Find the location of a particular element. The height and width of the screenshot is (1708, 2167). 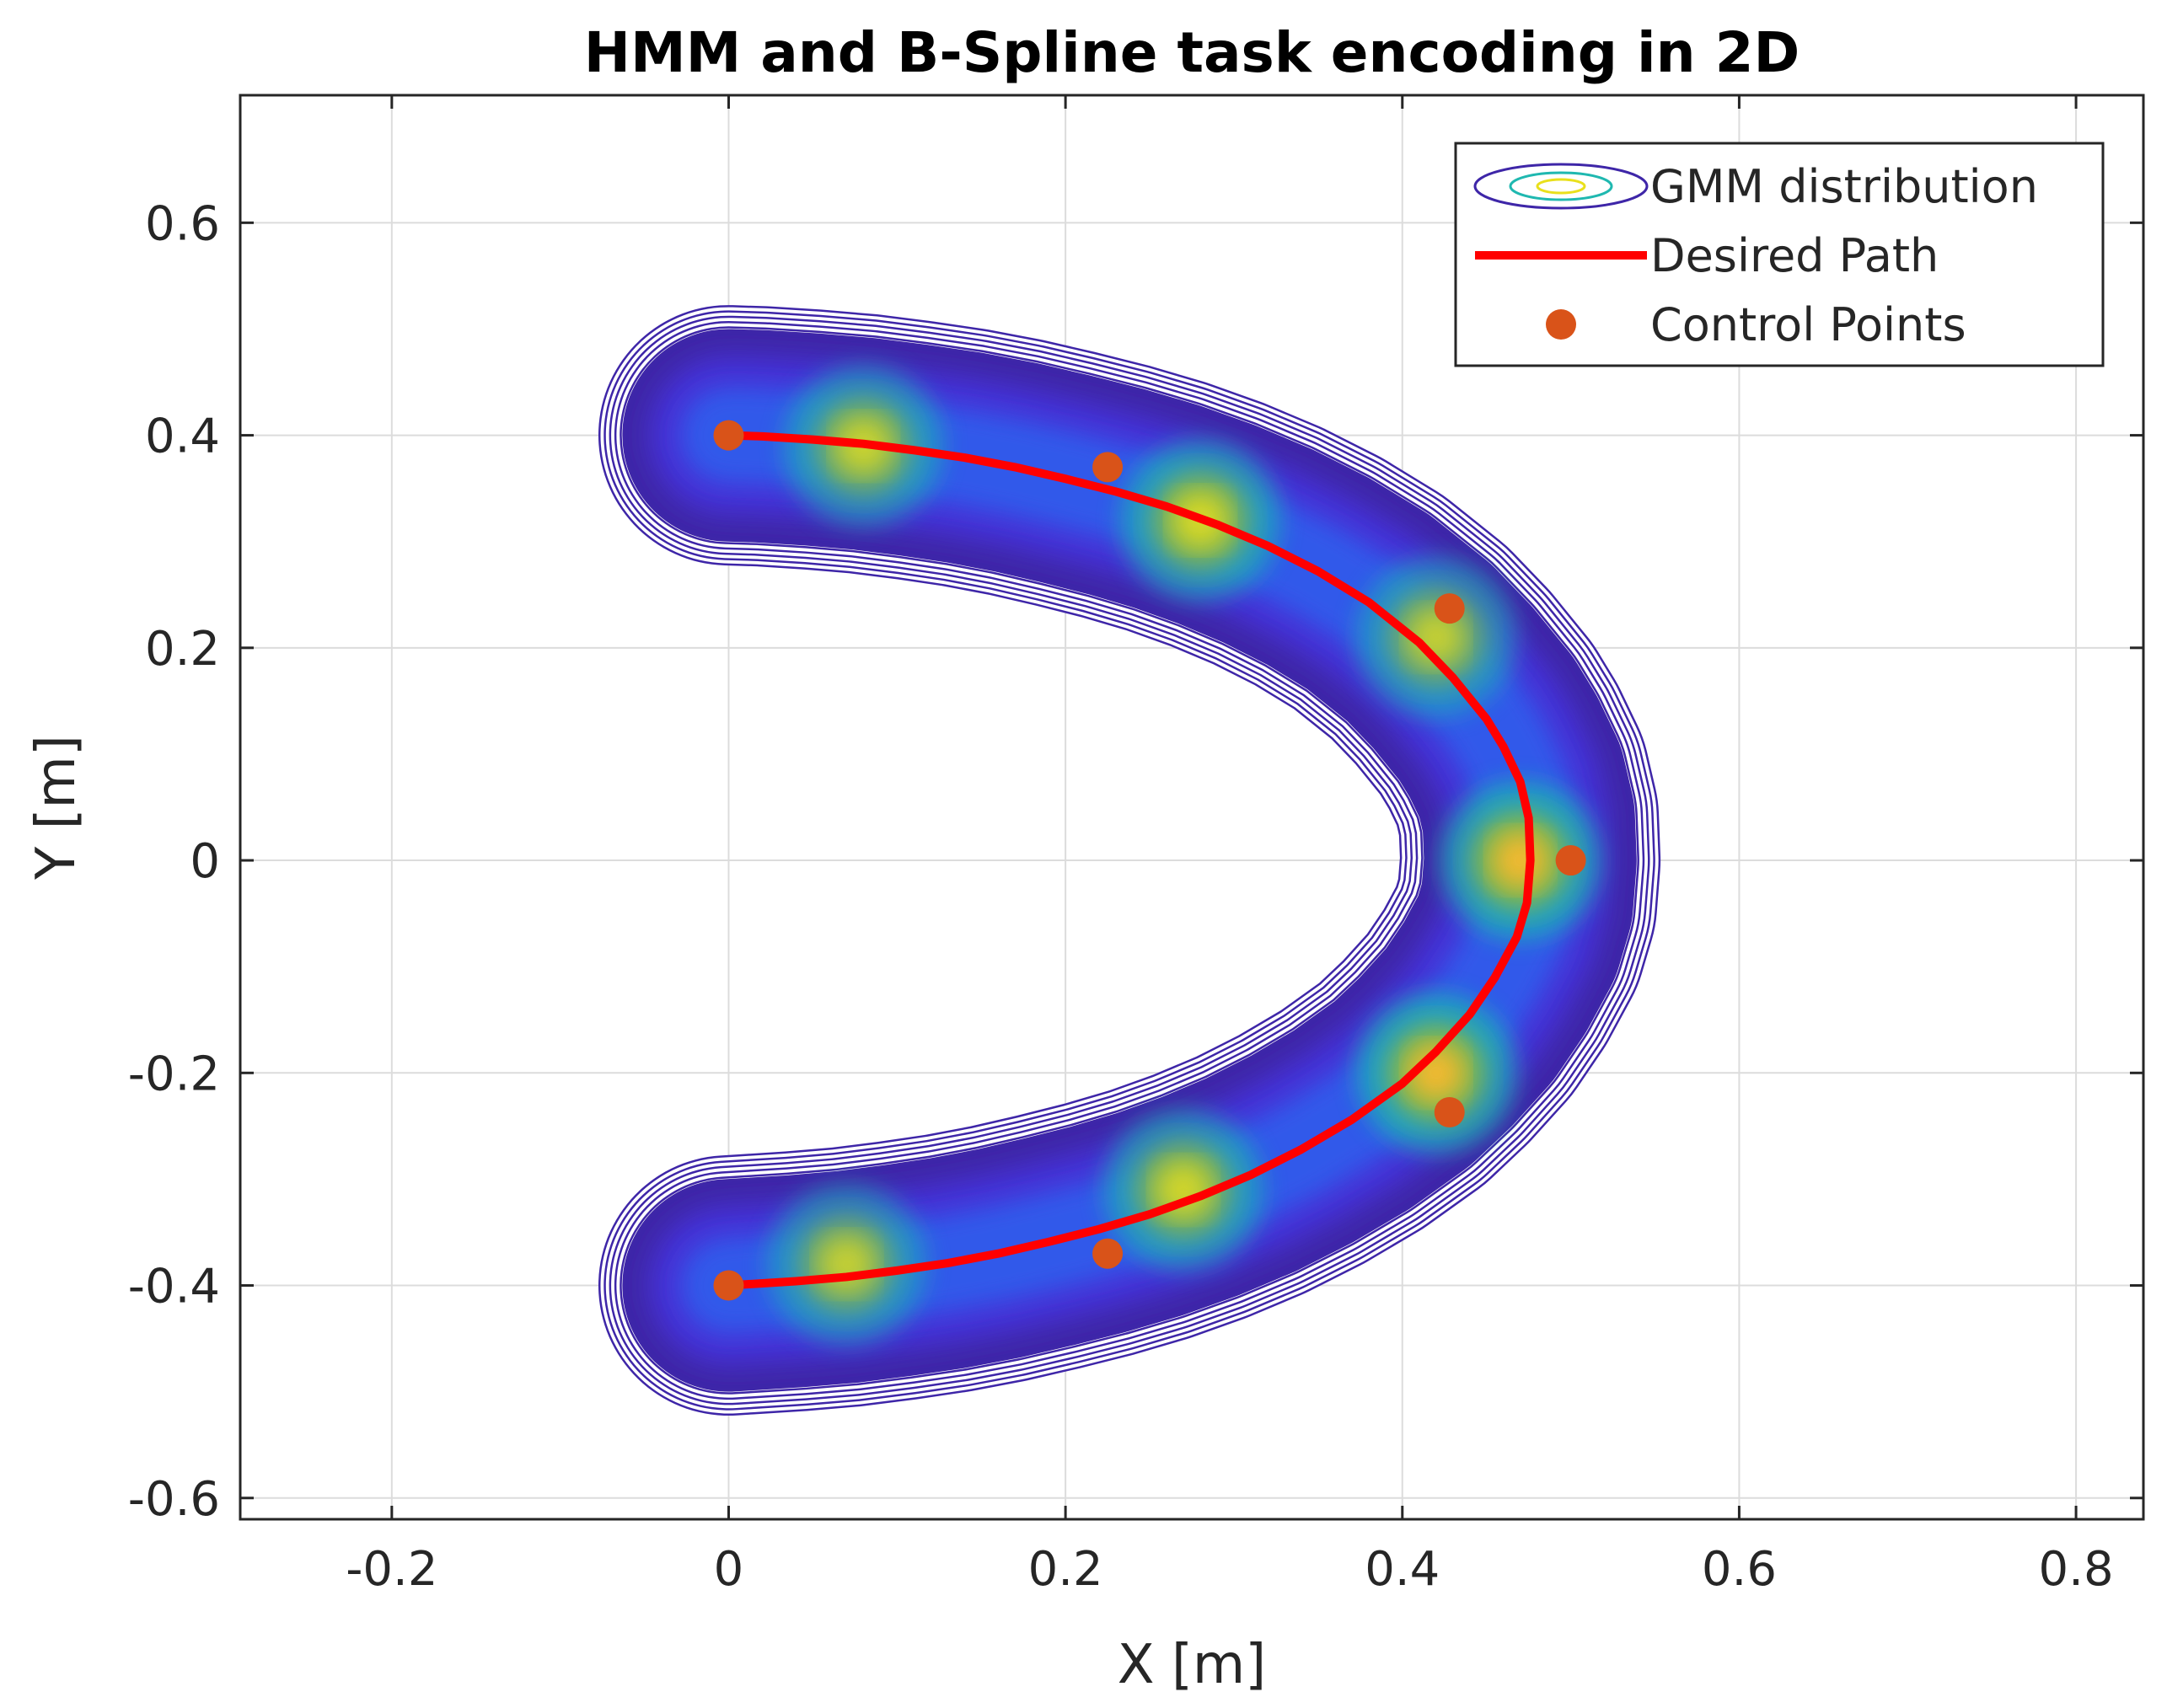

y-tick-label: 0.6 is located at coordinates (182, 223).